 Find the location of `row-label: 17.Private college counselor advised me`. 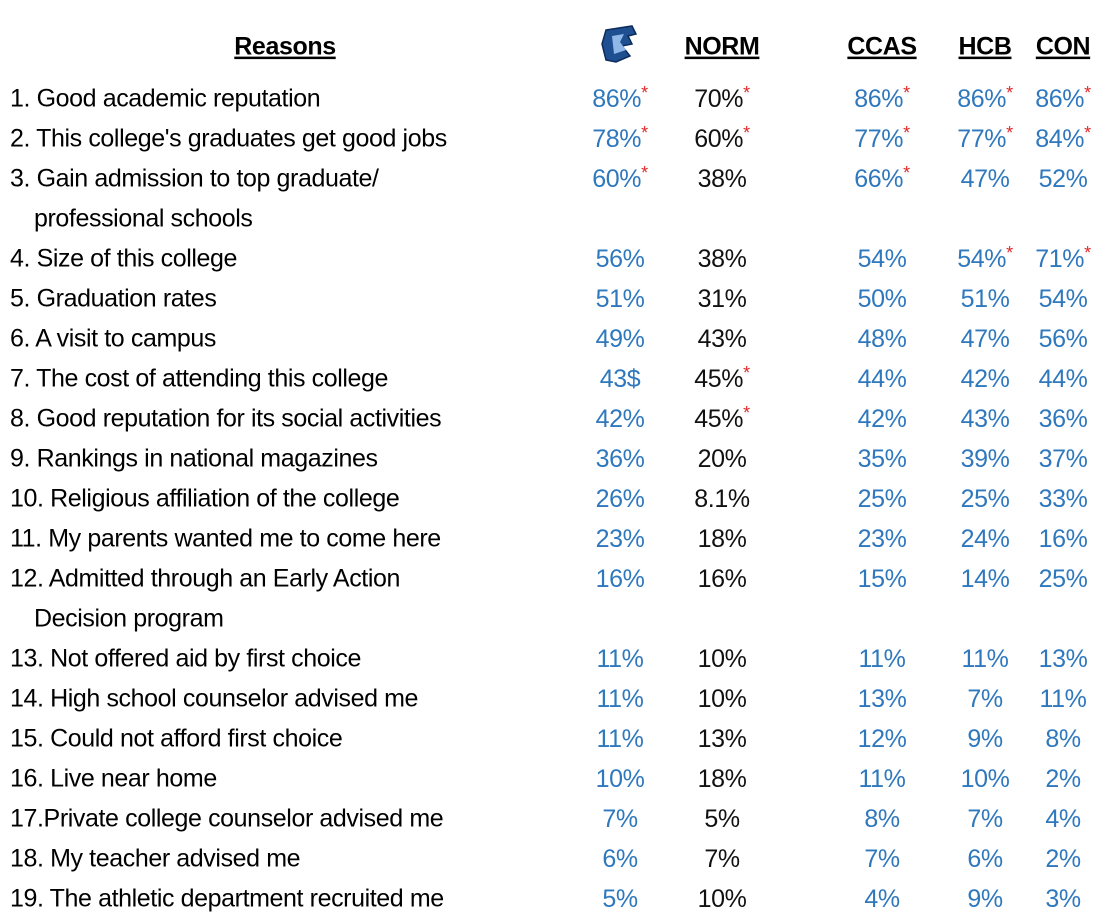

row-label: 17.Private college counselor advised me is located at coordinates (226, 819).